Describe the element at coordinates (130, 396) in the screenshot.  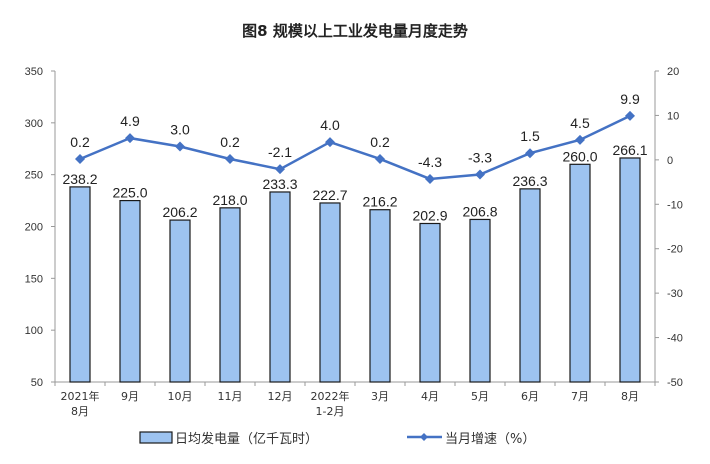
I see `x-tick-label: 9月` at that location.